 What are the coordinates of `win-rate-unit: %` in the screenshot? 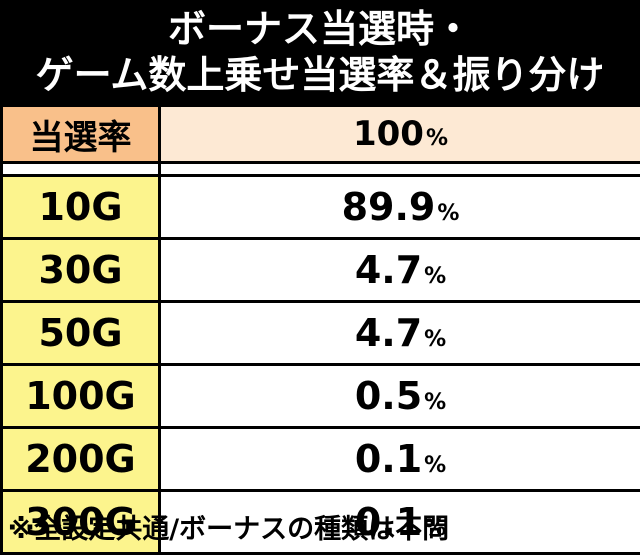 It's located at (437, 138).